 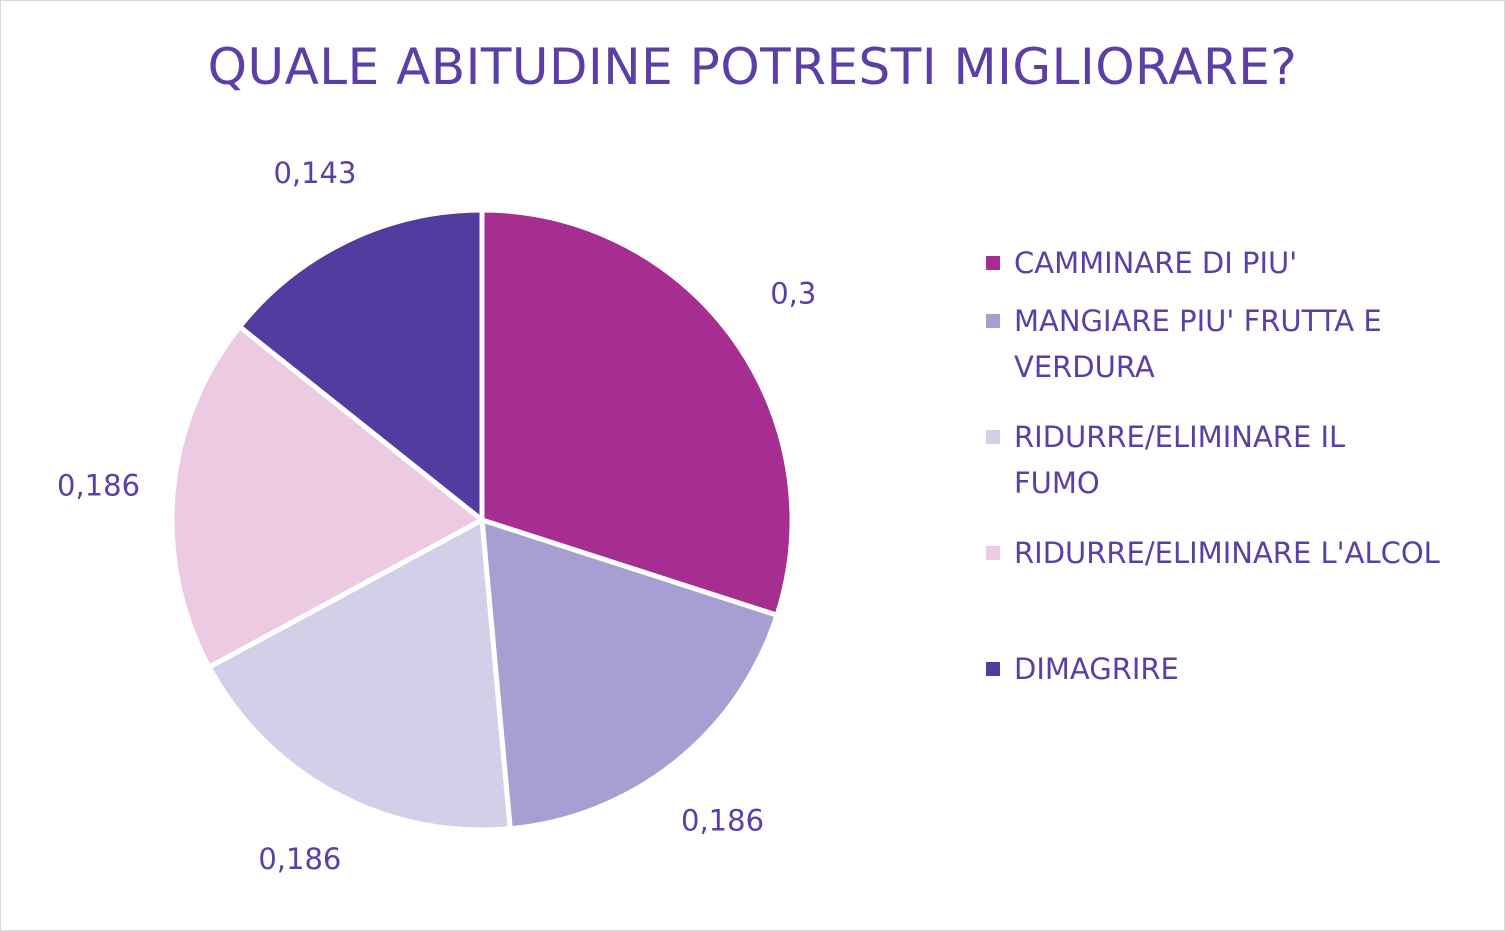 What do you see at coordinates (1227, 553) in the screenshot?
I see `legend-label: RIDURRE/ELIMINARE L'ALCOL` at bounding box center [1227, 553].